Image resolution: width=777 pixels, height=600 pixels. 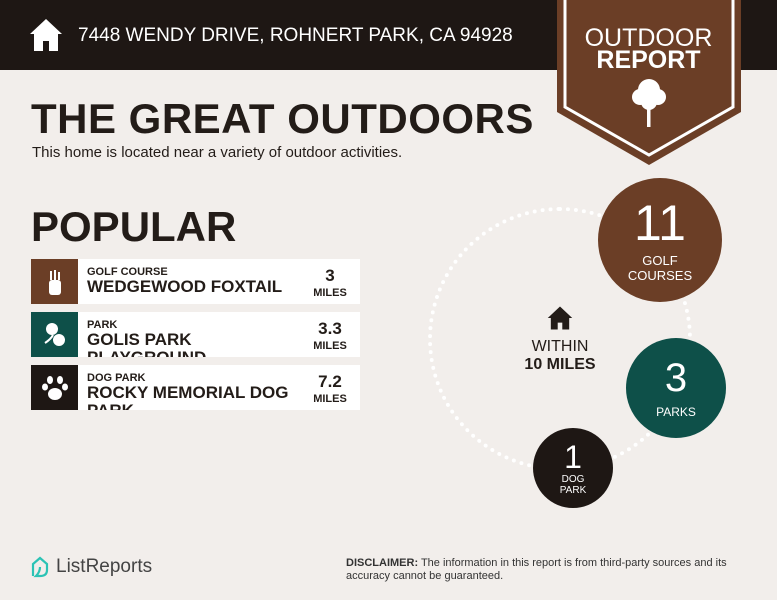 I want to click on item-category: DOG PARK, so click(x=116, y=378).